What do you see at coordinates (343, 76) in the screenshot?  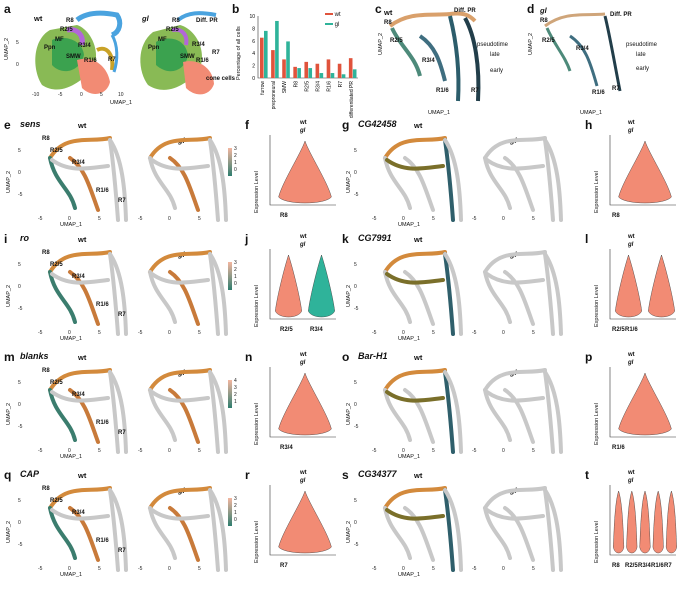 I see `bar-gl-R7` at bounding box center [343, 76].